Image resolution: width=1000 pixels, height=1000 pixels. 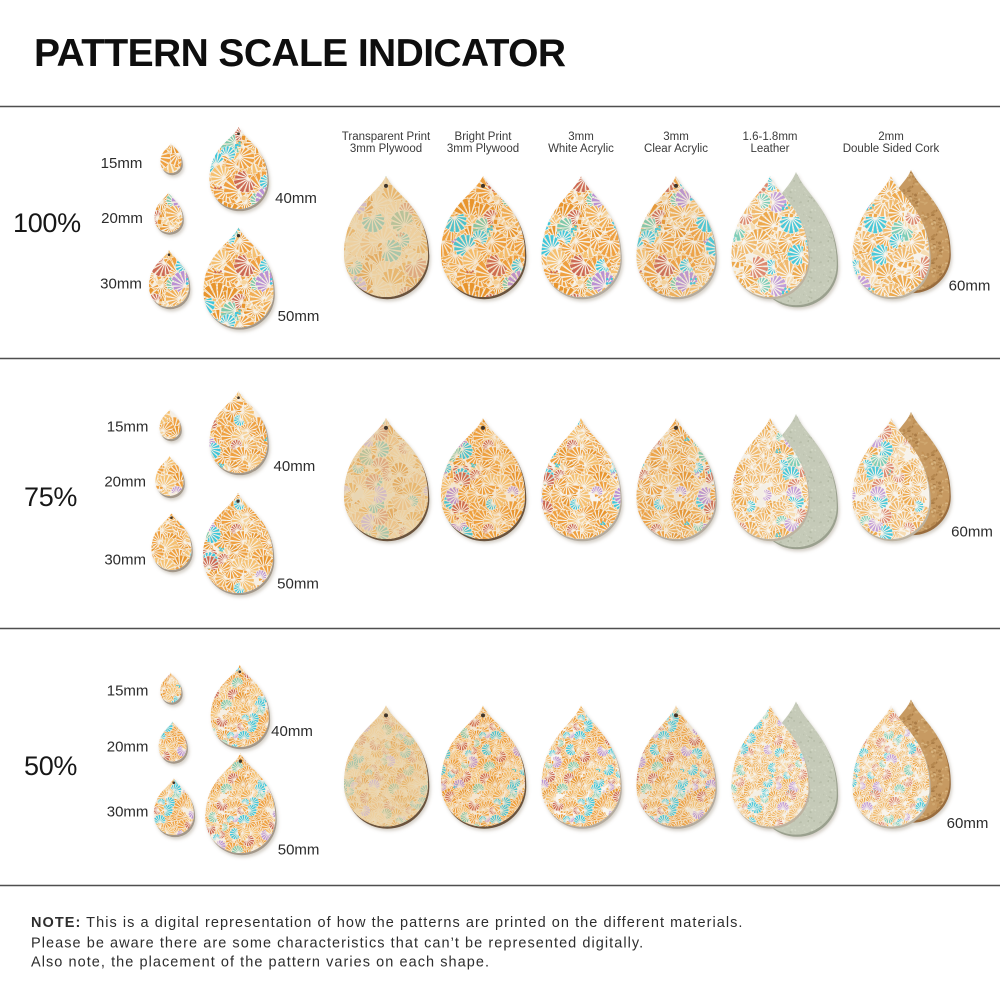 What do you see at coordinates (50, 497) in the screenshot?
I see `svg-text: 75%` at bounding box center [50, 497].